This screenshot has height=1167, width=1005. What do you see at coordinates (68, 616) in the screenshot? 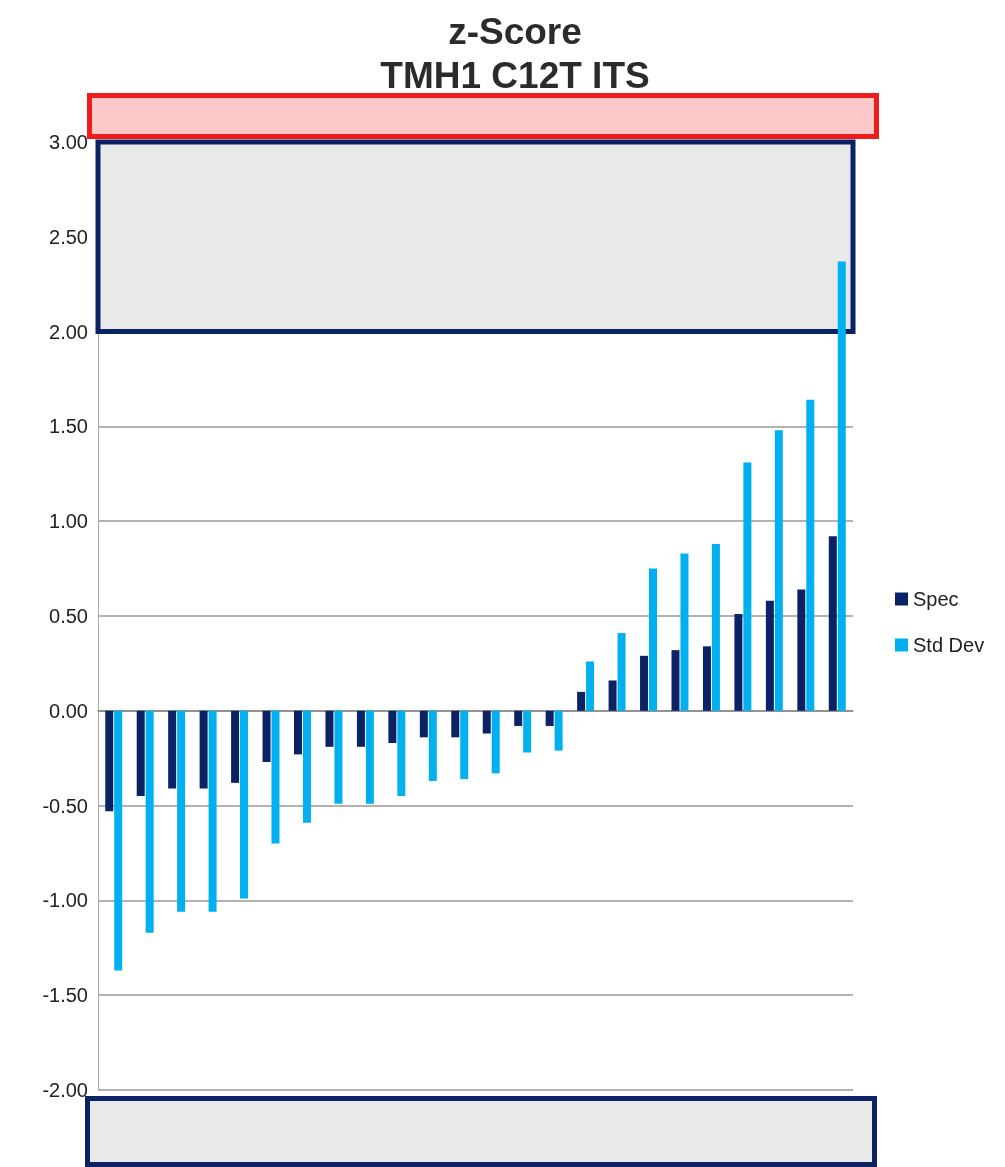
I see `y-tick-label: 0.50` at bounding box center [68, 616].